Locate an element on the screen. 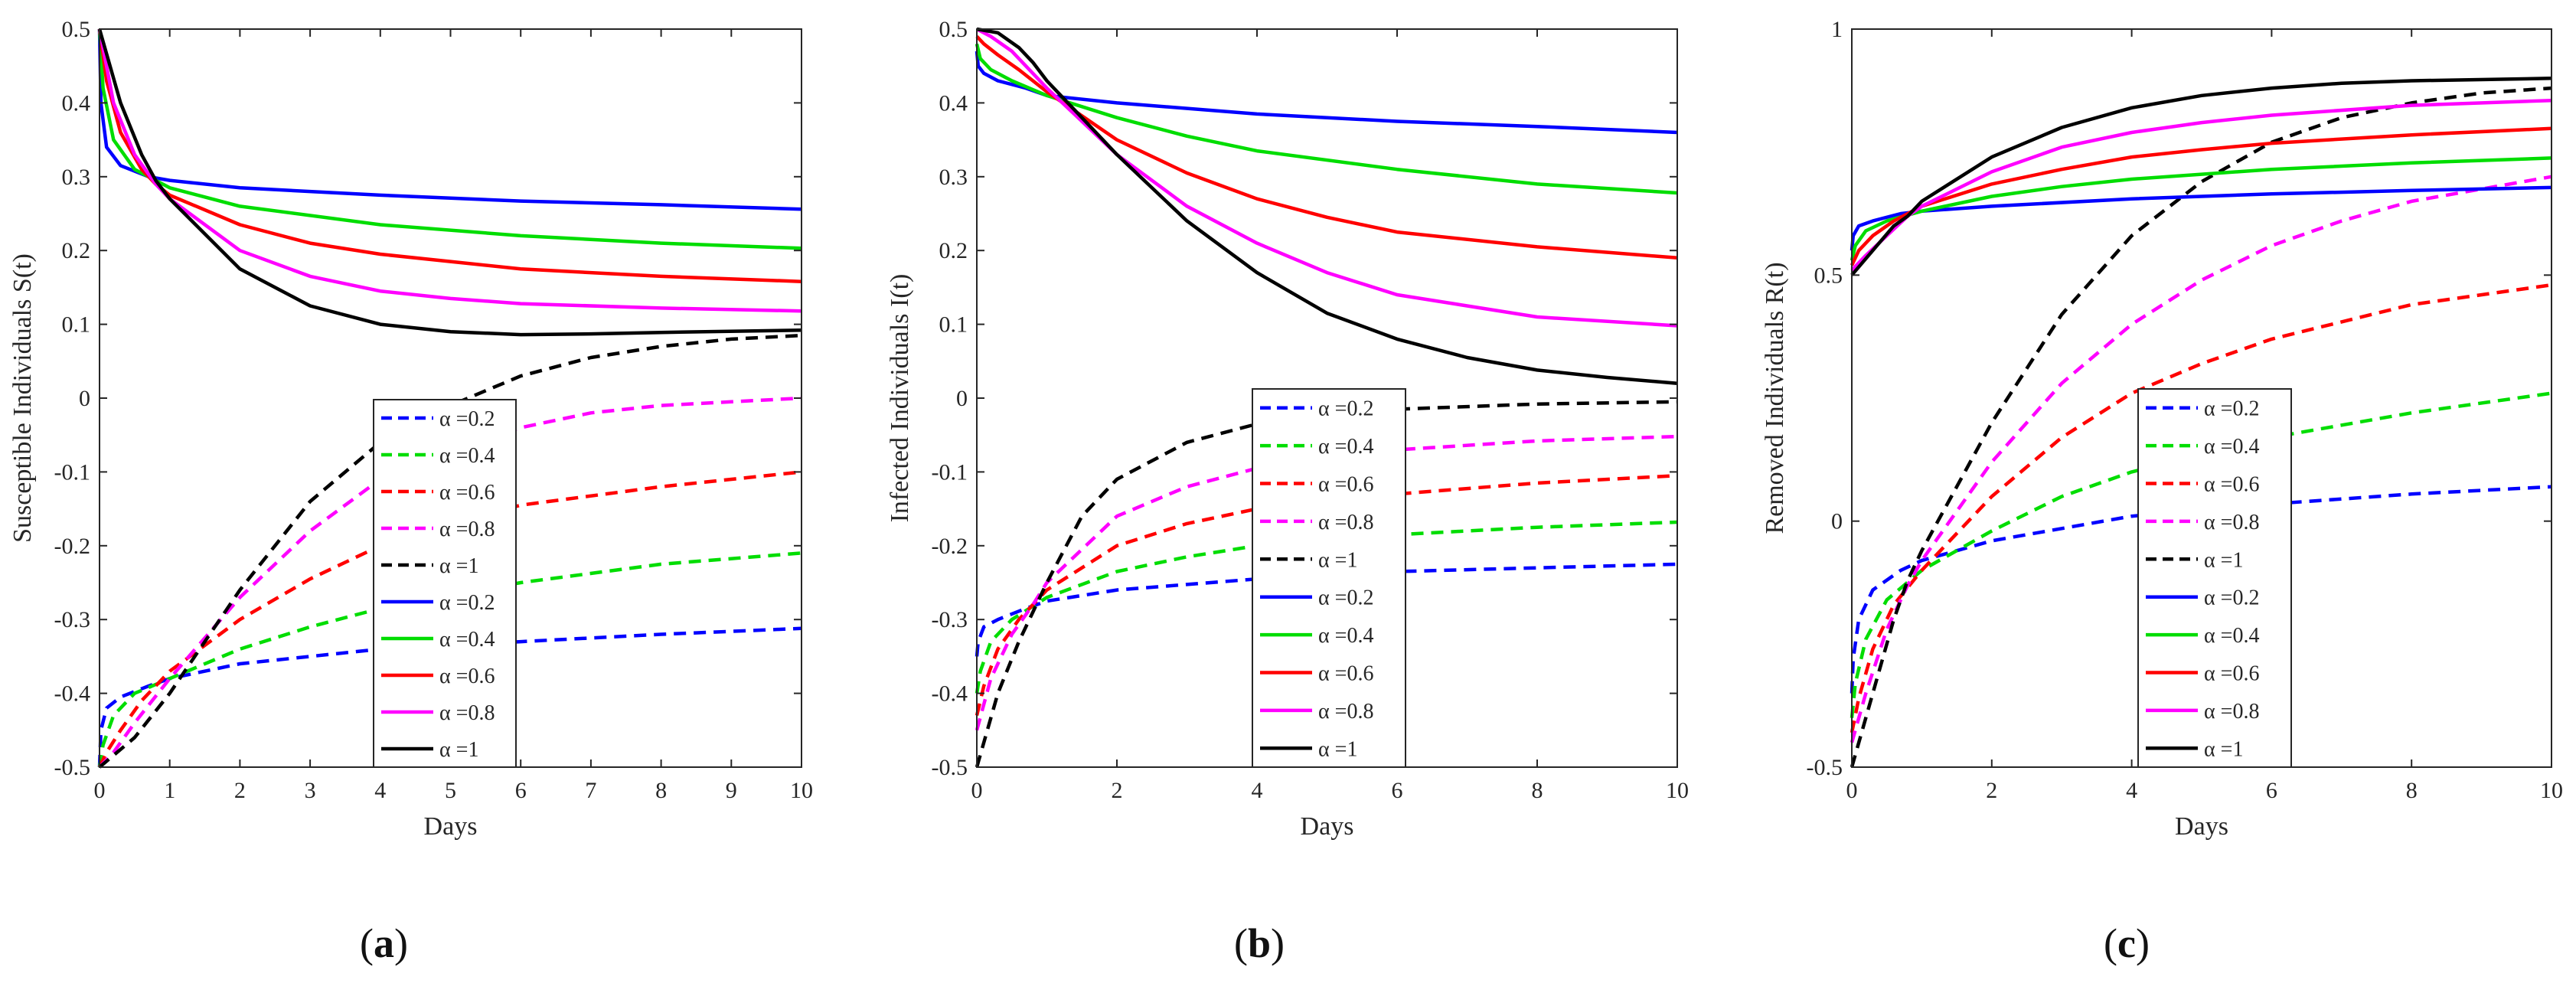 This screenshot has height=993, width=2576. panel-letter: b is located at coordinates (1259, 943).